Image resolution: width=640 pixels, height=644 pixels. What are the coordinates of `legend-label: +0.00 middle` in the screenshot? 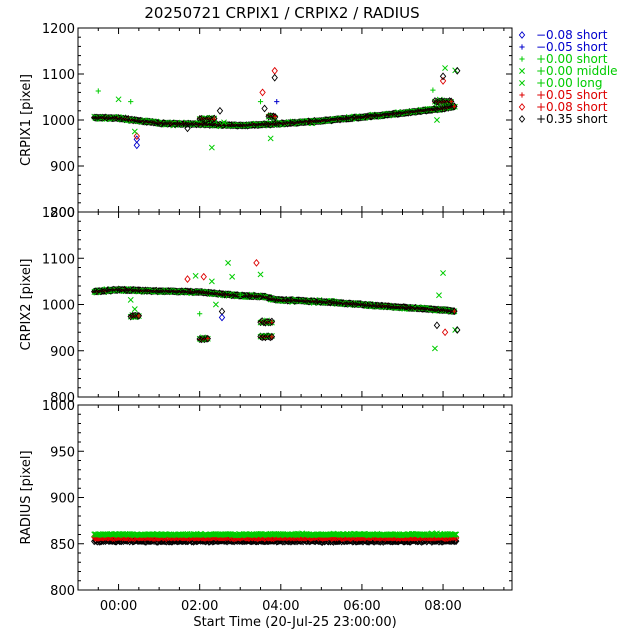 It's located at (577, 71).